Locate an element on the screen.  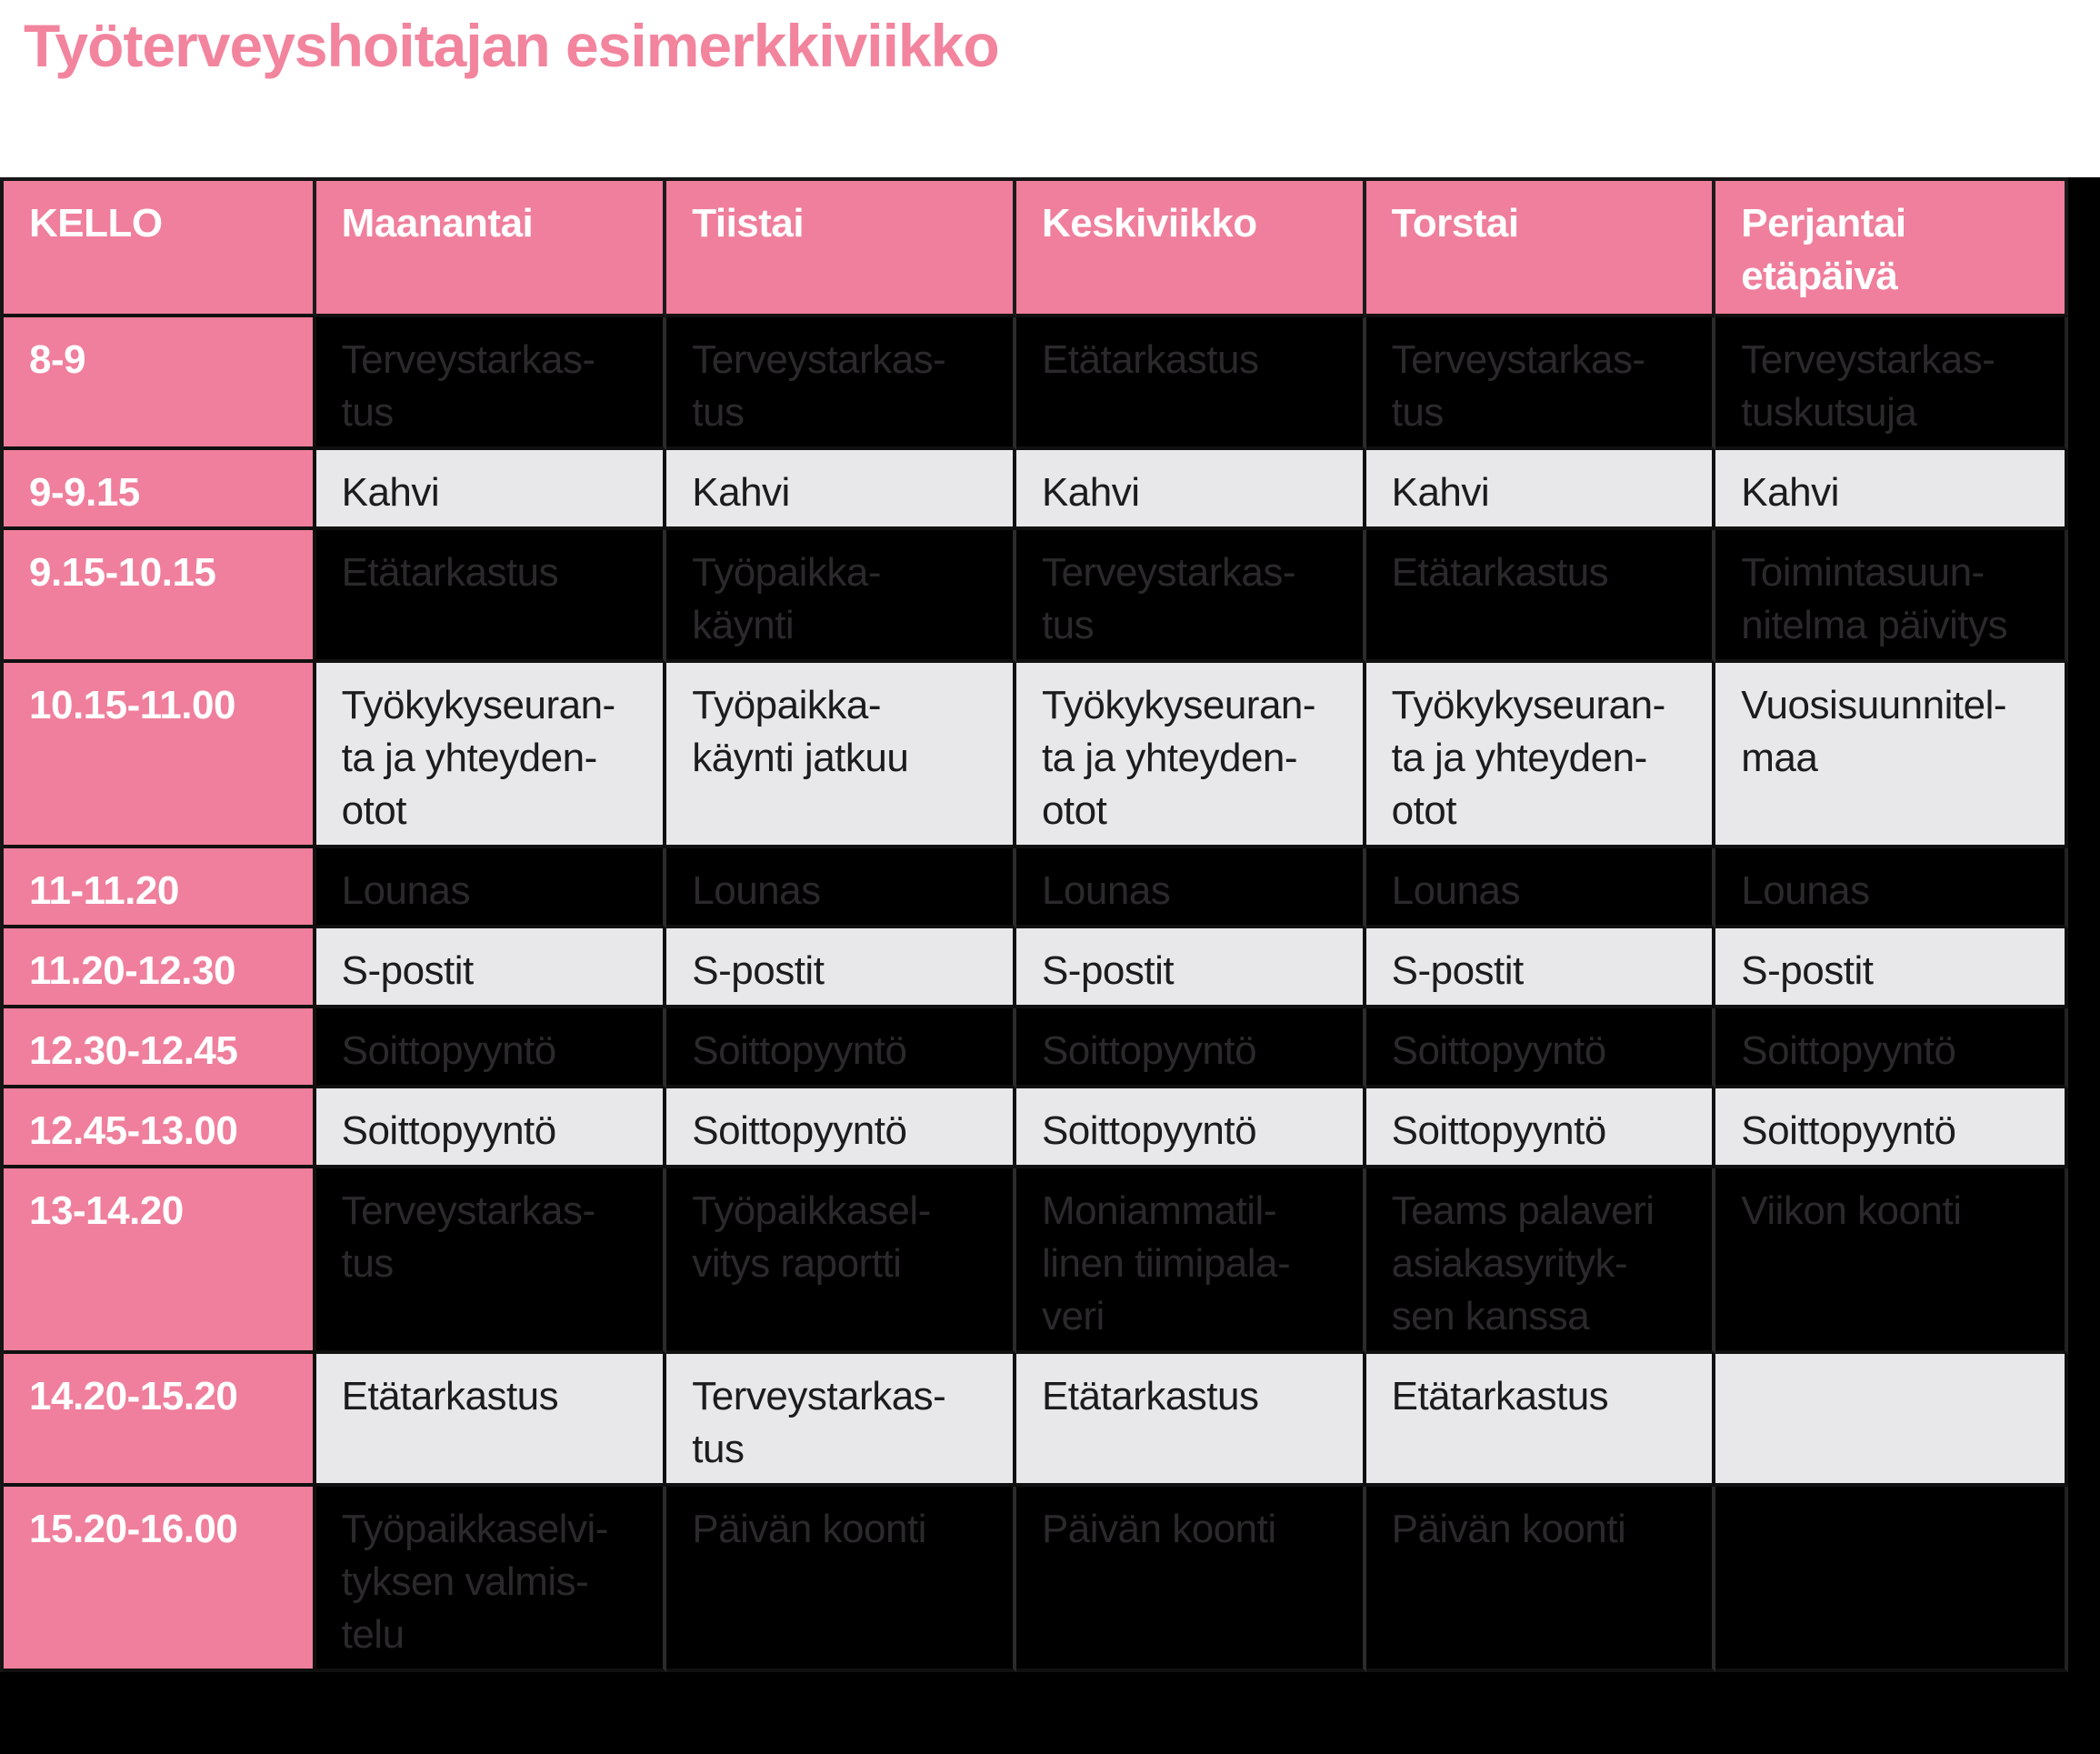
day-cell-tiistai: Kahvi is located at coordinates (841, 490).